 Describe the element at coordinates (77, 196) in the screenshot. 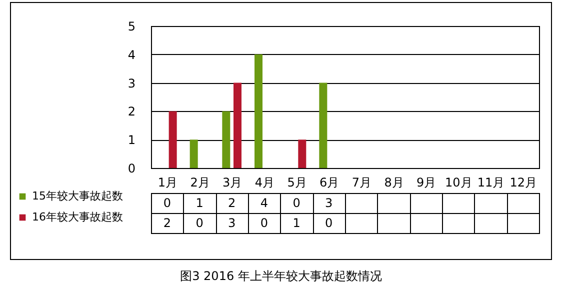

I see `legend-label: 15年较大事故起数` at that location.